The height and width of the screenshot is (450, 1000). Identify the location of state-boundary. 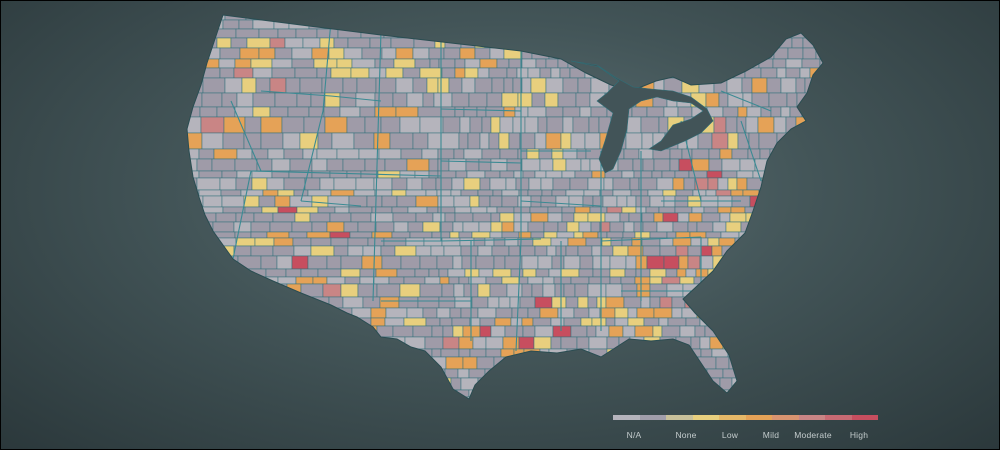
(651, 239).